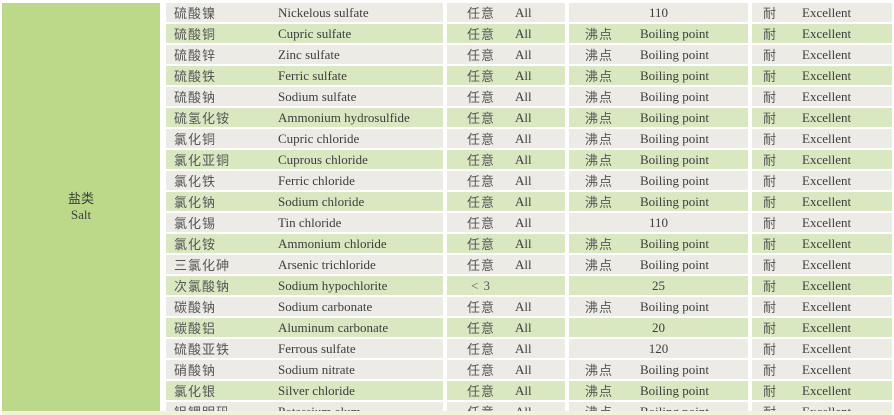 The height and width of the screenshot is (415, 894). Describe the element at coordinates (202, 286) in the screenshot. I see `name-zh: 次氯酸钠` at that location.